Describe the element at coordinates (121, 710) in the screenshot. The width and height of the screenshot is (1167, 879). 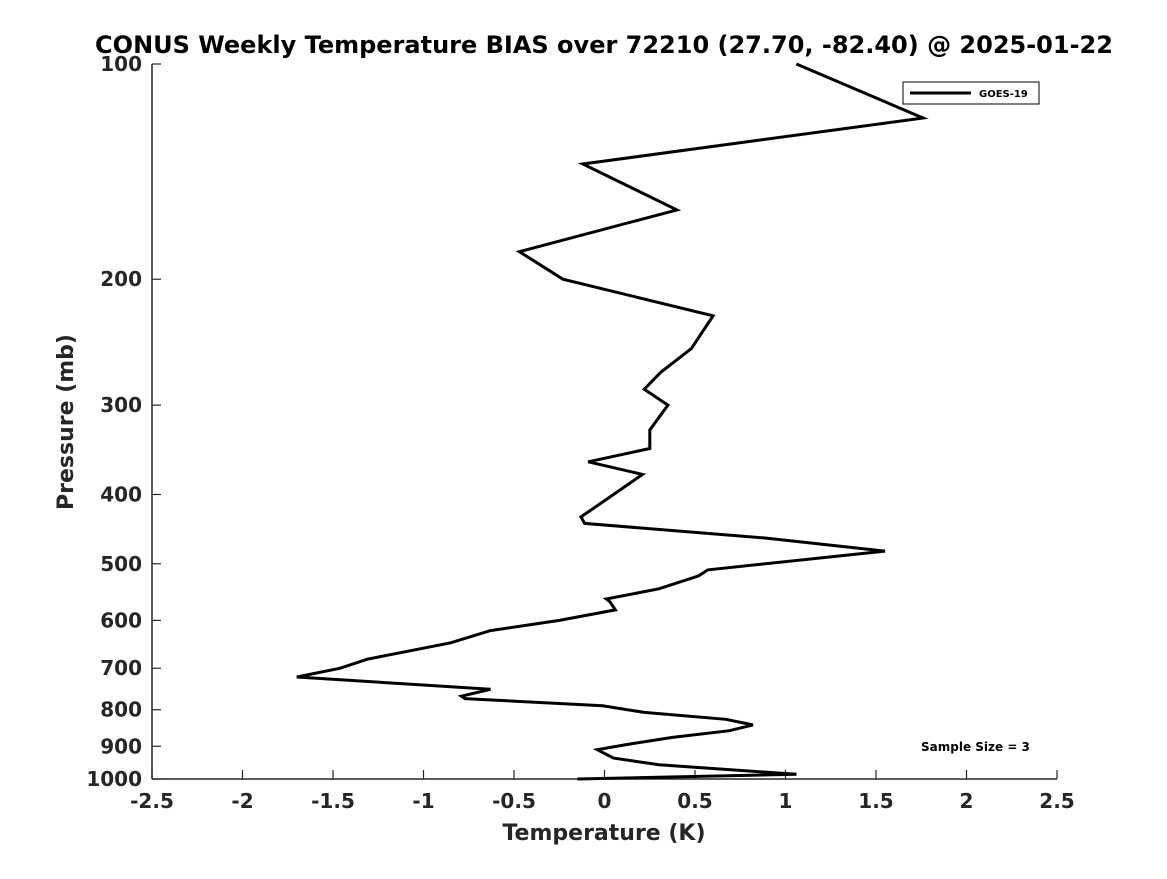
I see `y-tick-label: 800` at that location.